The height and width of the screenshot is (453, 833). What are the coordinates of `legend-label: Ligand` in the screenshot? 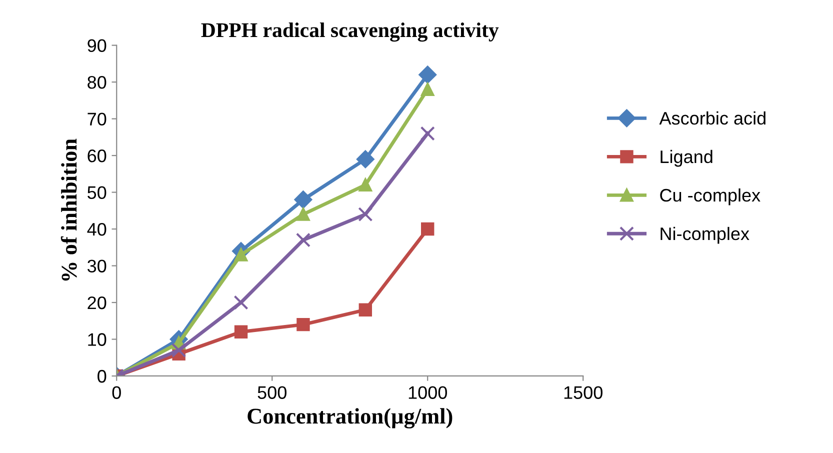 It's located at (686, 158).